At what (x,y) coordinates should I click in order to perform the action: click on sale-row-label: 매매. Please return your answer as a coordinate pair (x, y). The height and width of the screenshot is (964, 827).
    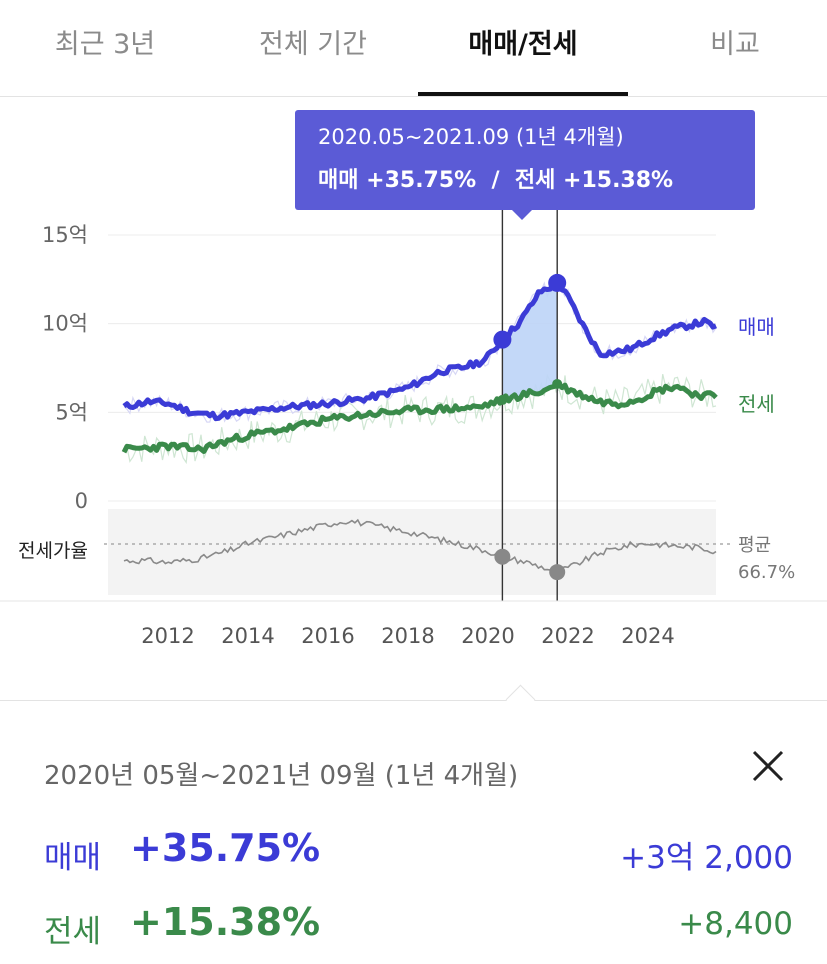
    Looking at the image, I should click on (73, 858).